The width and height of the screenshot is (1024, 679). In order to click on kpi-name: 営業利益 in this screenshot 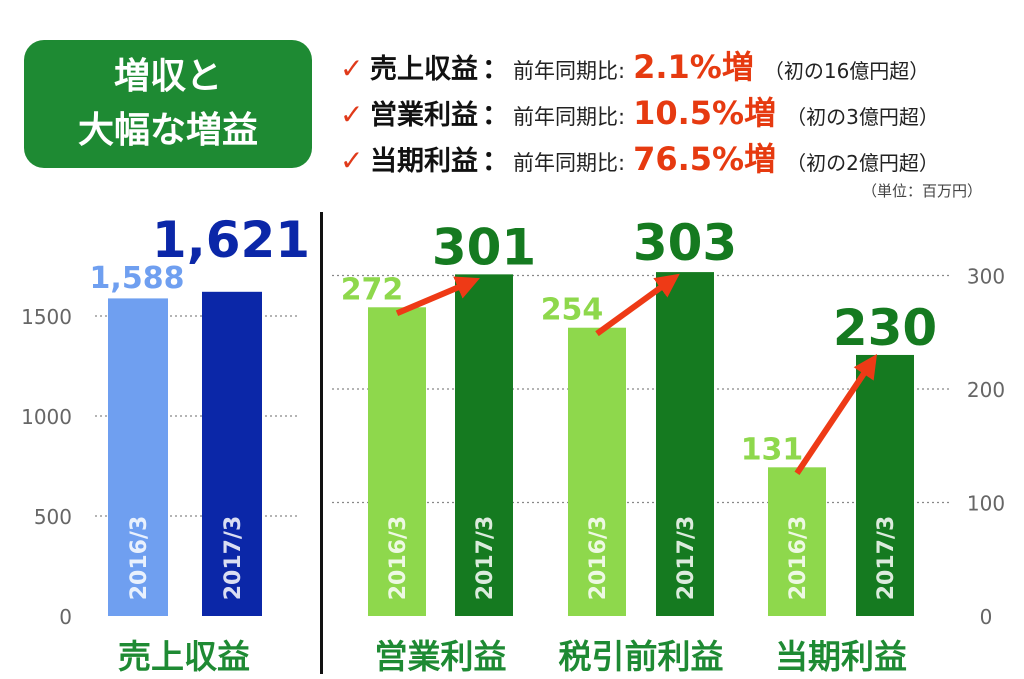, I will do `click(424, 115)`.